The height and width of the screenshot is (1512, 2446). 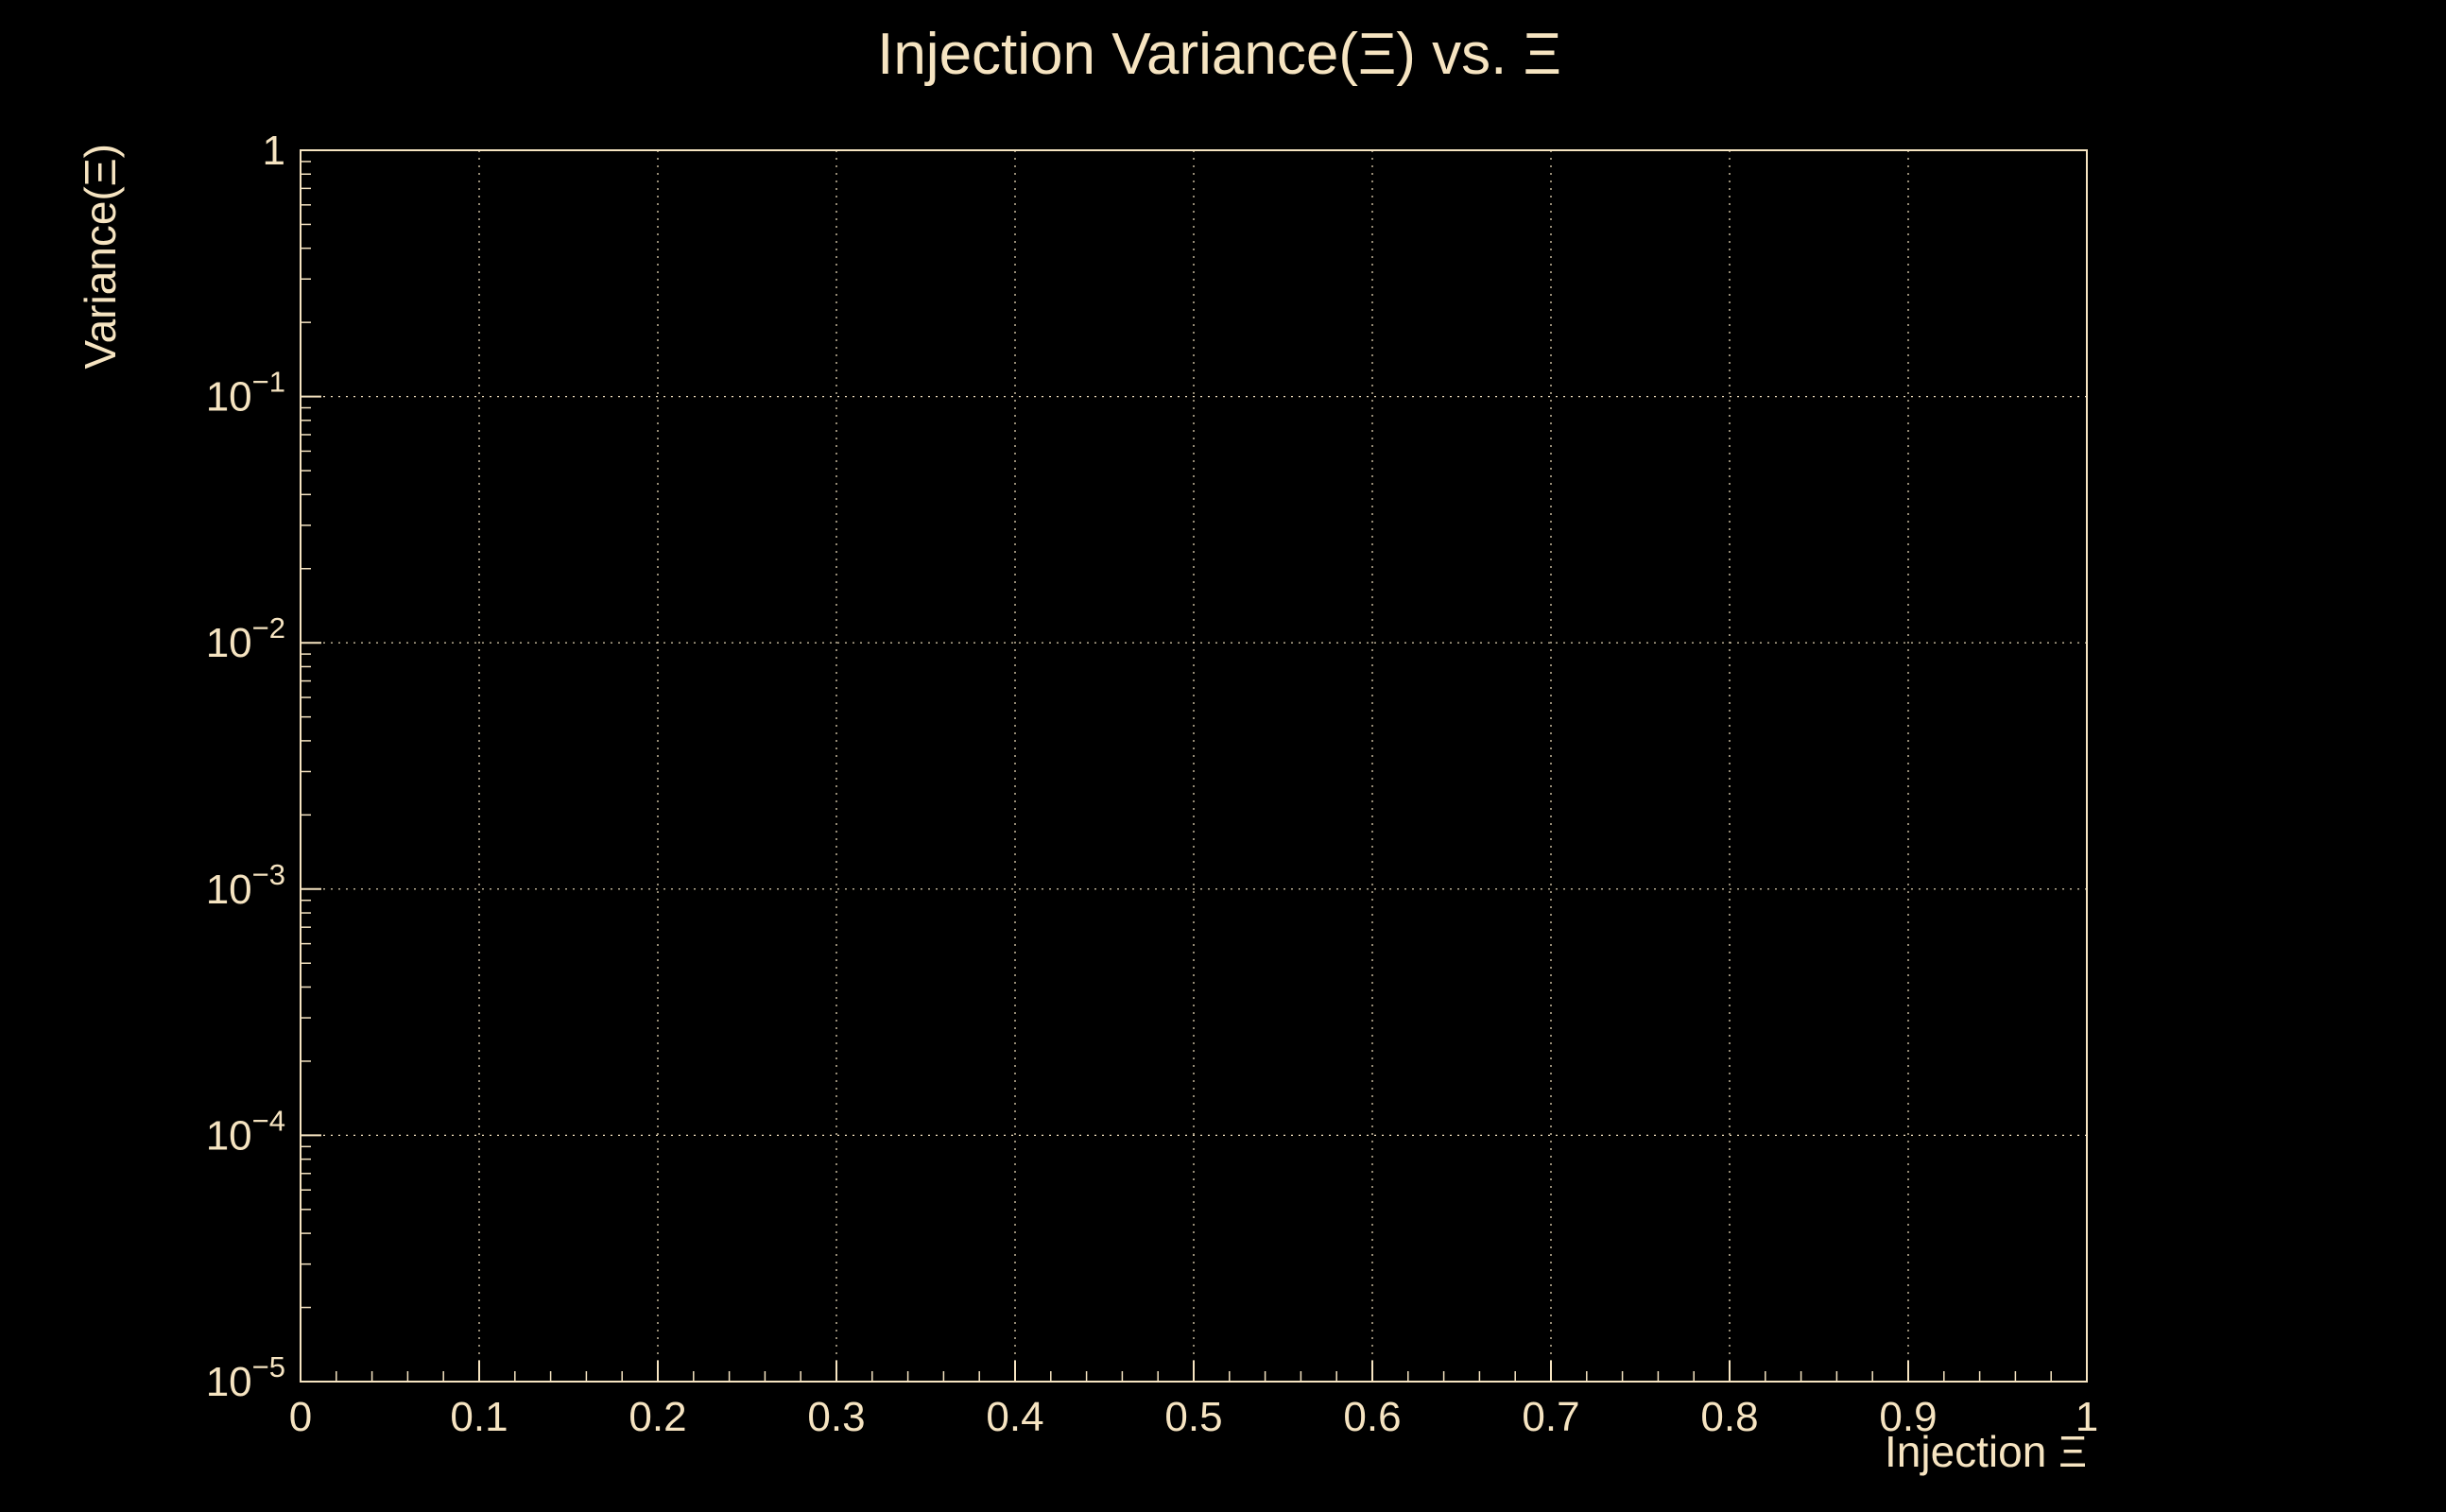 I want to click on y-tick-label: 10⁻³, so click(x=245, y=885).